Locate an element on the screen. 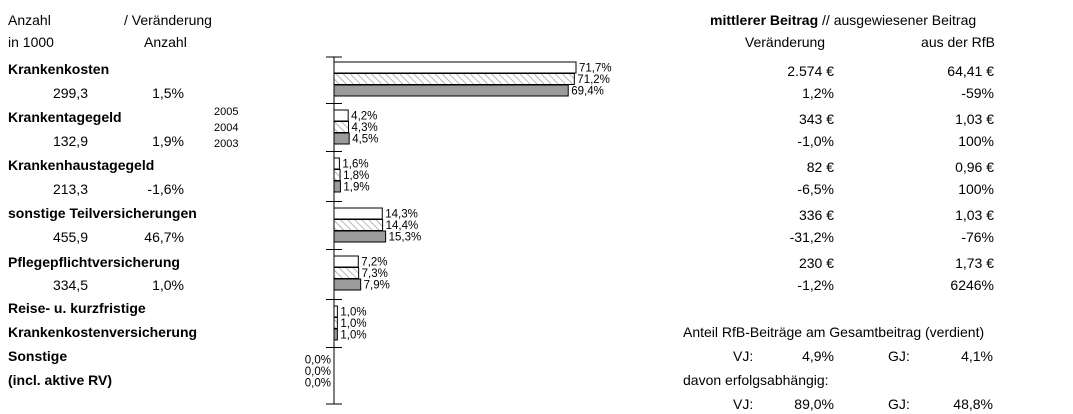 This screenshot has height=414, width=1073. legend-year: 2003 is located at coordinates (226, 144).